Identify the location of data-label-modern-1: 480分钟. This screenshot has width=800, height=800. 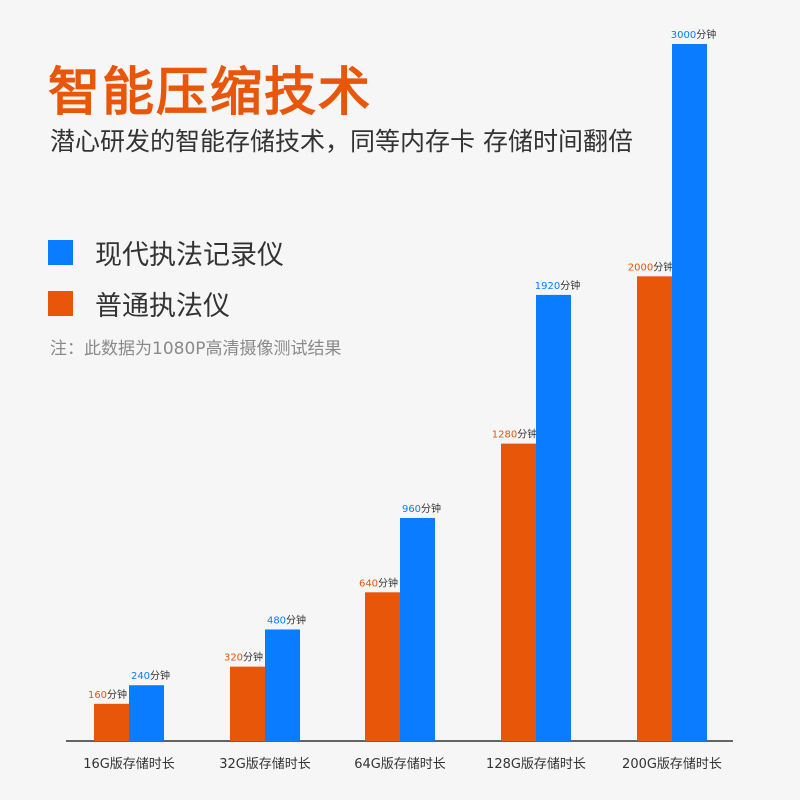
(286, 619).